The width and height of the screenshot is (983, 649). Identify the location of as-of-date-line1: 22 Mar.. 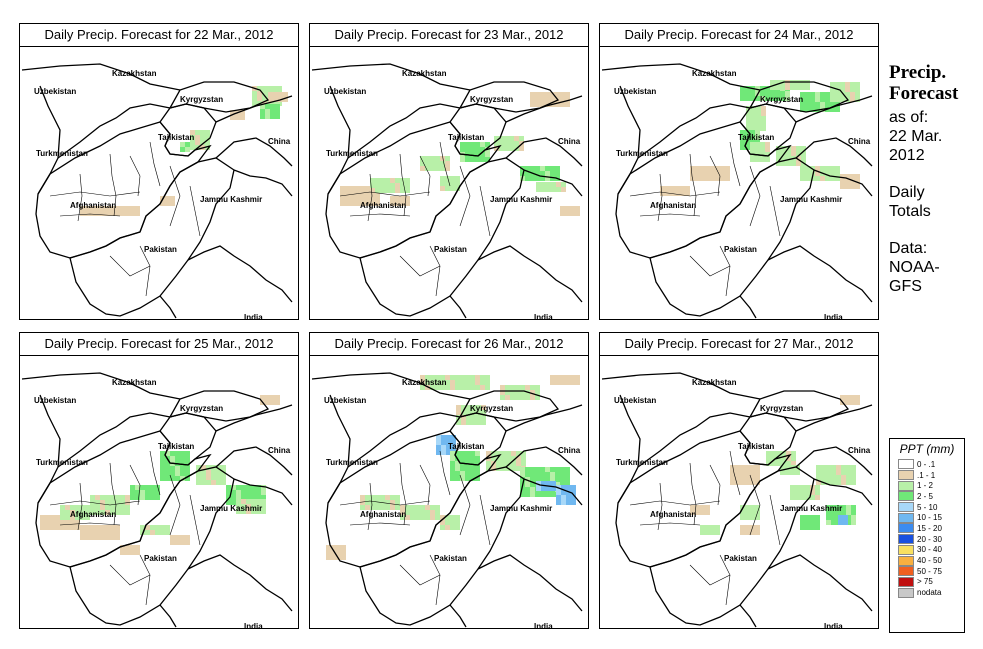
(916, 136).